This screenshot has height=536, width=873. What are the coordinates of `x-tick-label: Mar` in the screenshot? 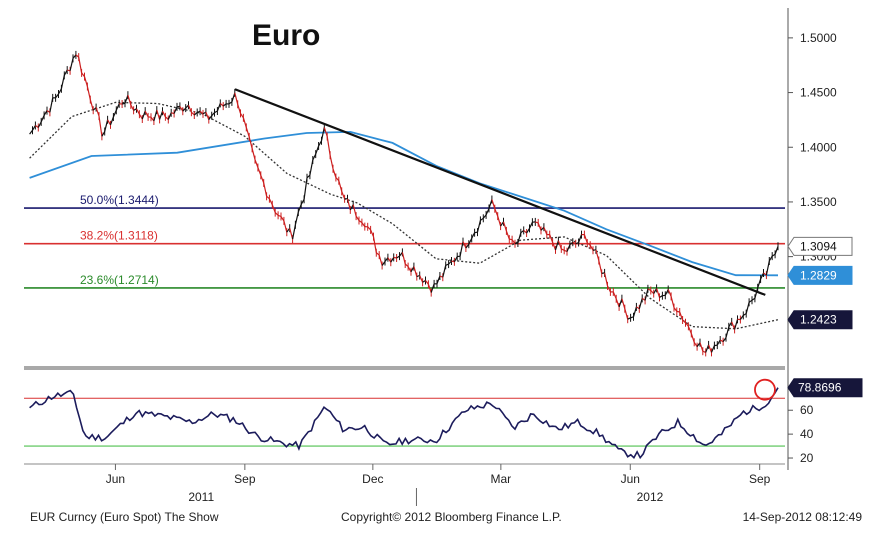 It's located at (501, 479).